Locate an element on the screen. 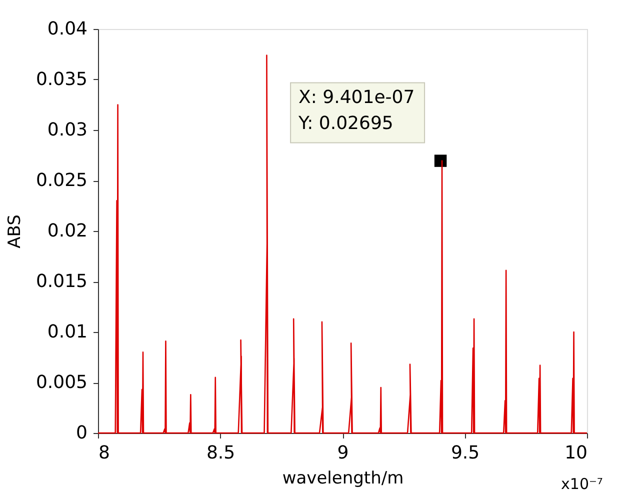 The width and height of the screenshot is (618, 499). y-tick-label: 0 is located at coordinates (82, 433).